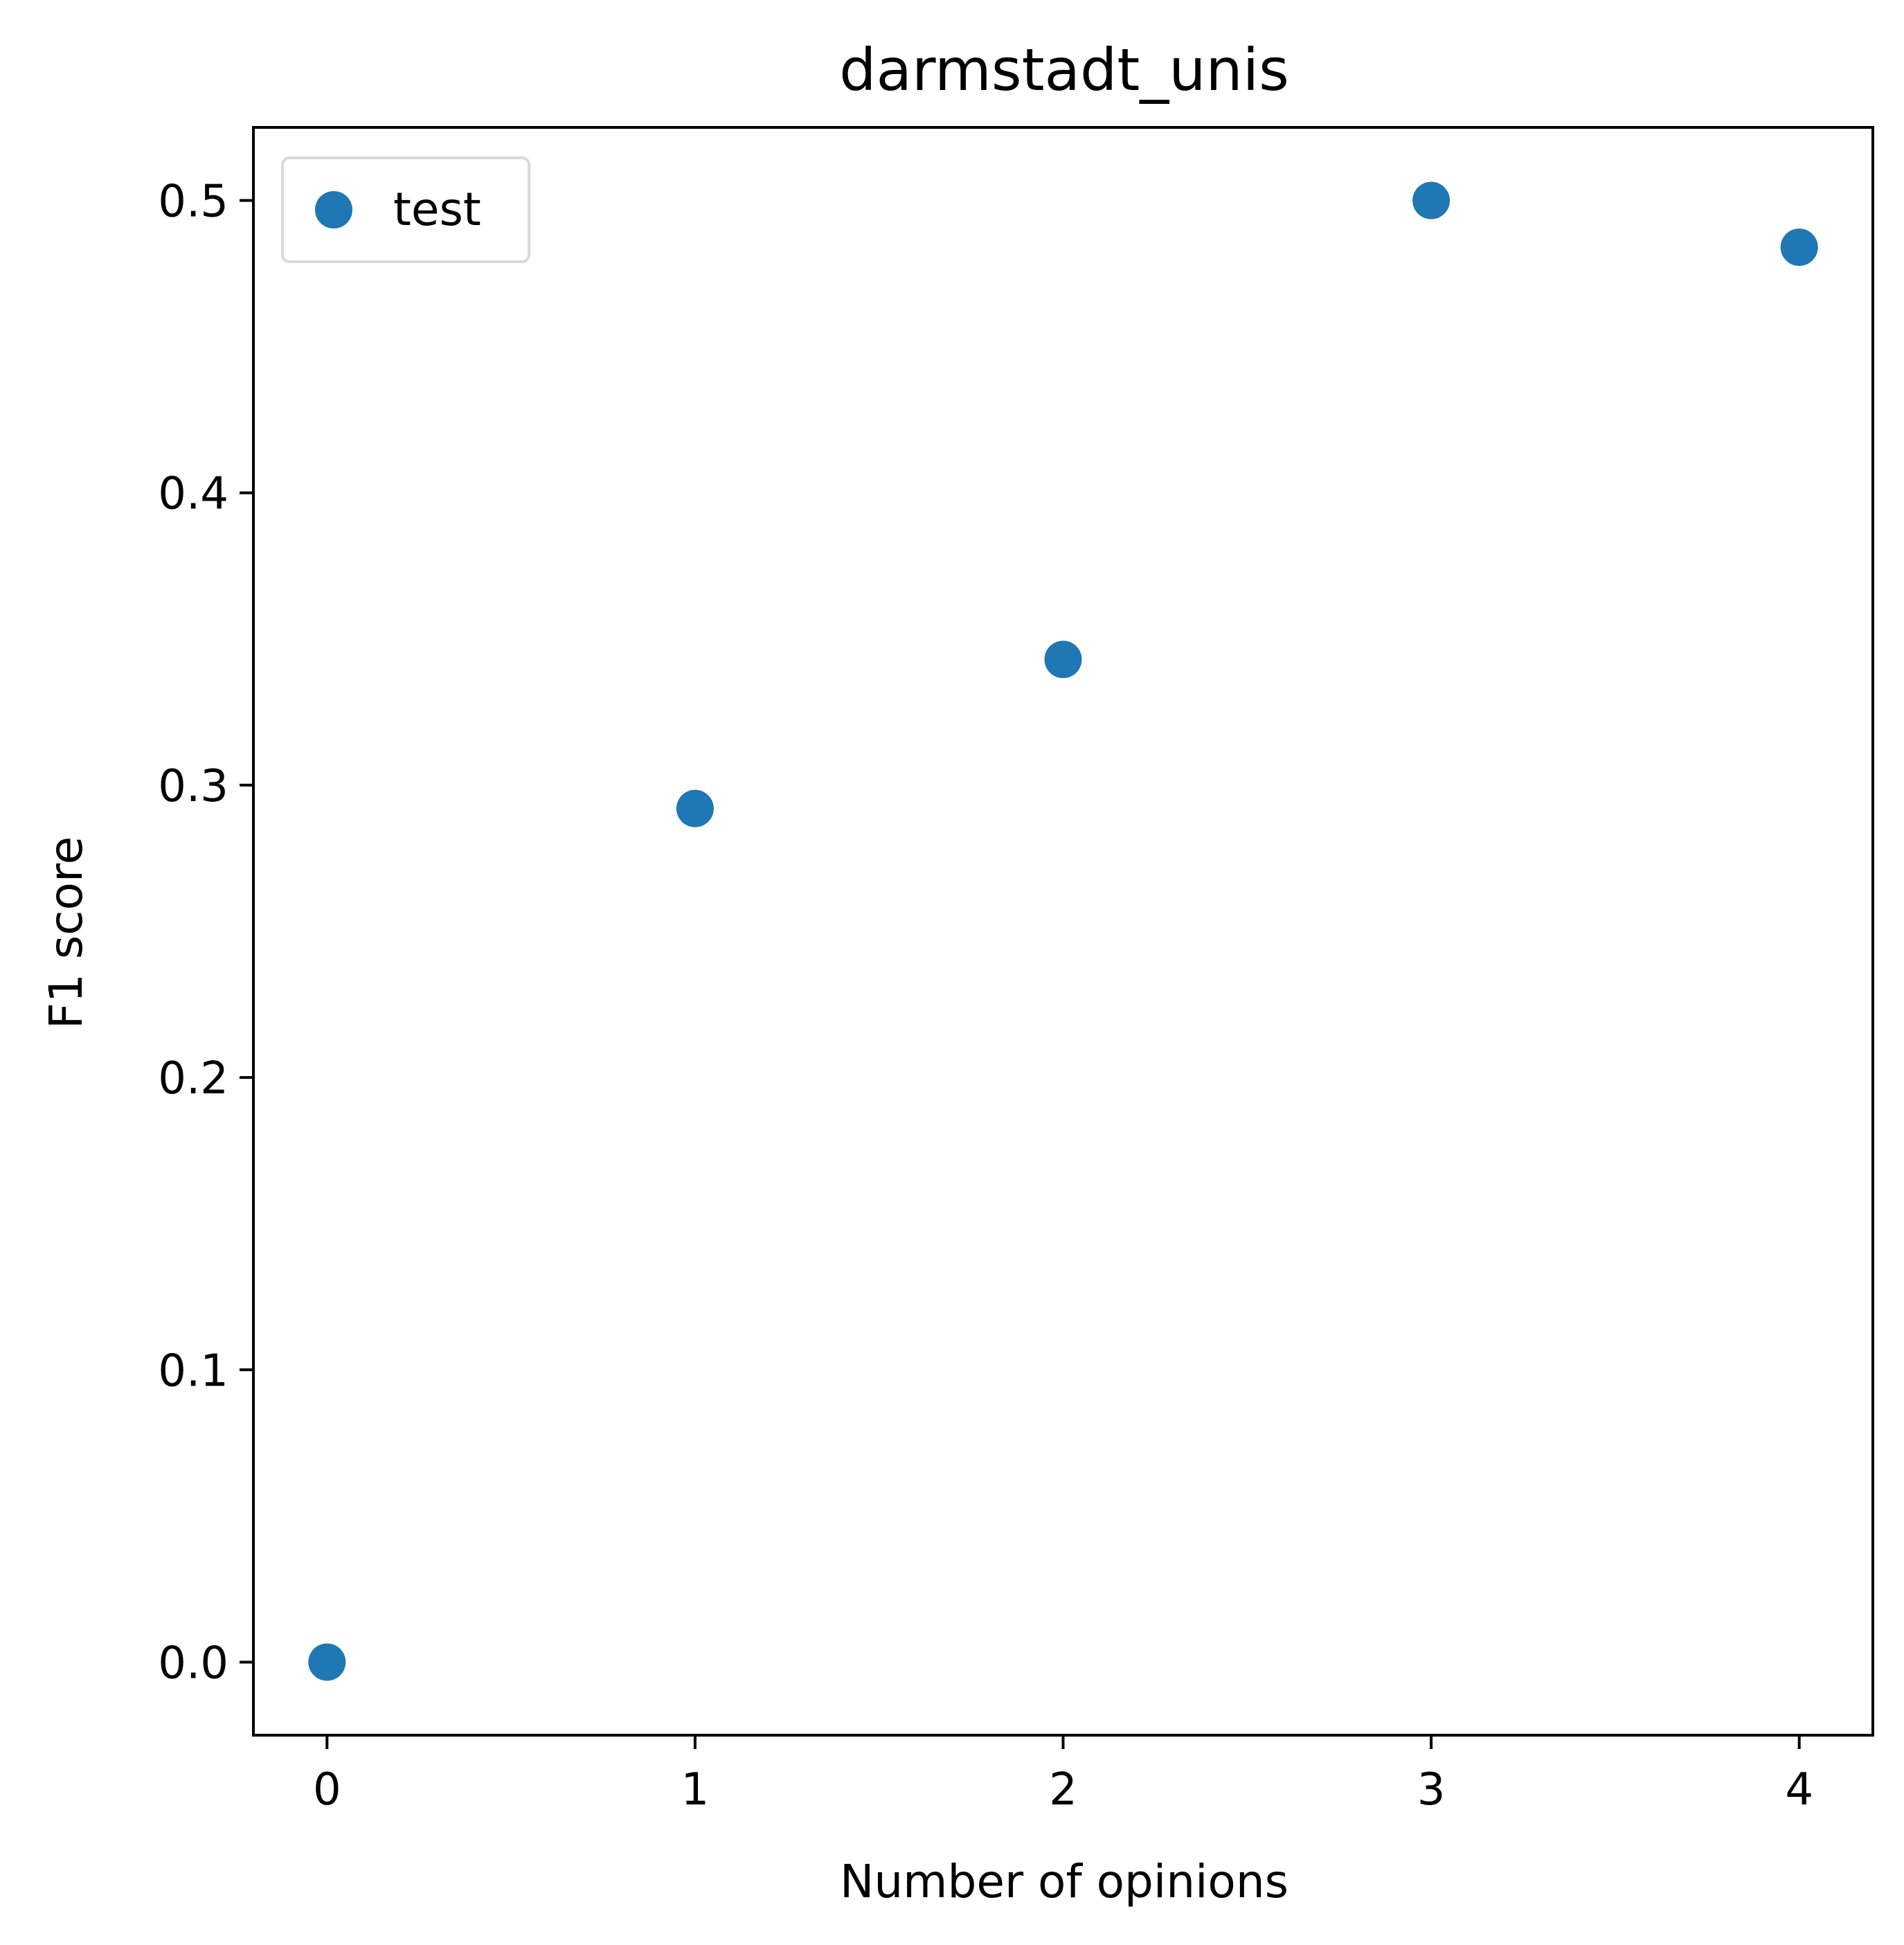 This screenshot has width=1904, height=1945. What do you see at coordinates (193, 1371) in the screenshot?
I see `y-tick-label: 0.1` at bounding box center [193, 1371].